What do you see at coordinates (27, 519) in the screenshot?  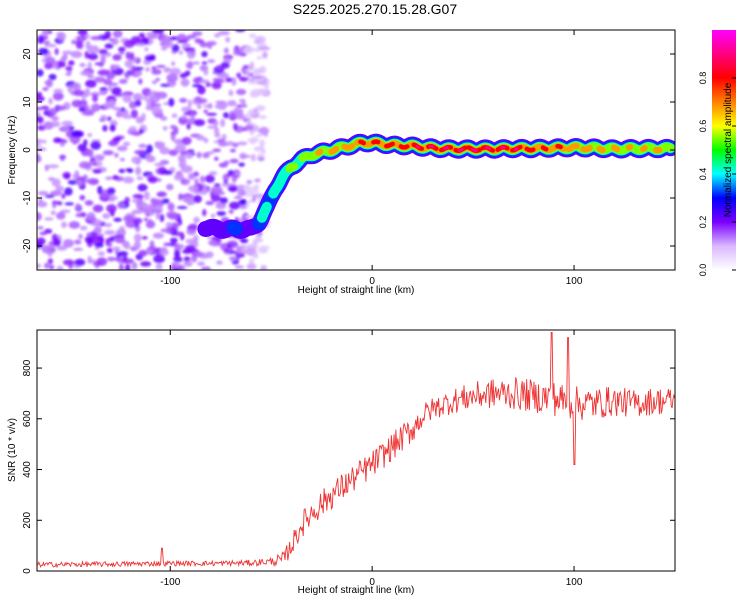 I see `snr-y-tick-label: 200` at bounding box center [27, 519].